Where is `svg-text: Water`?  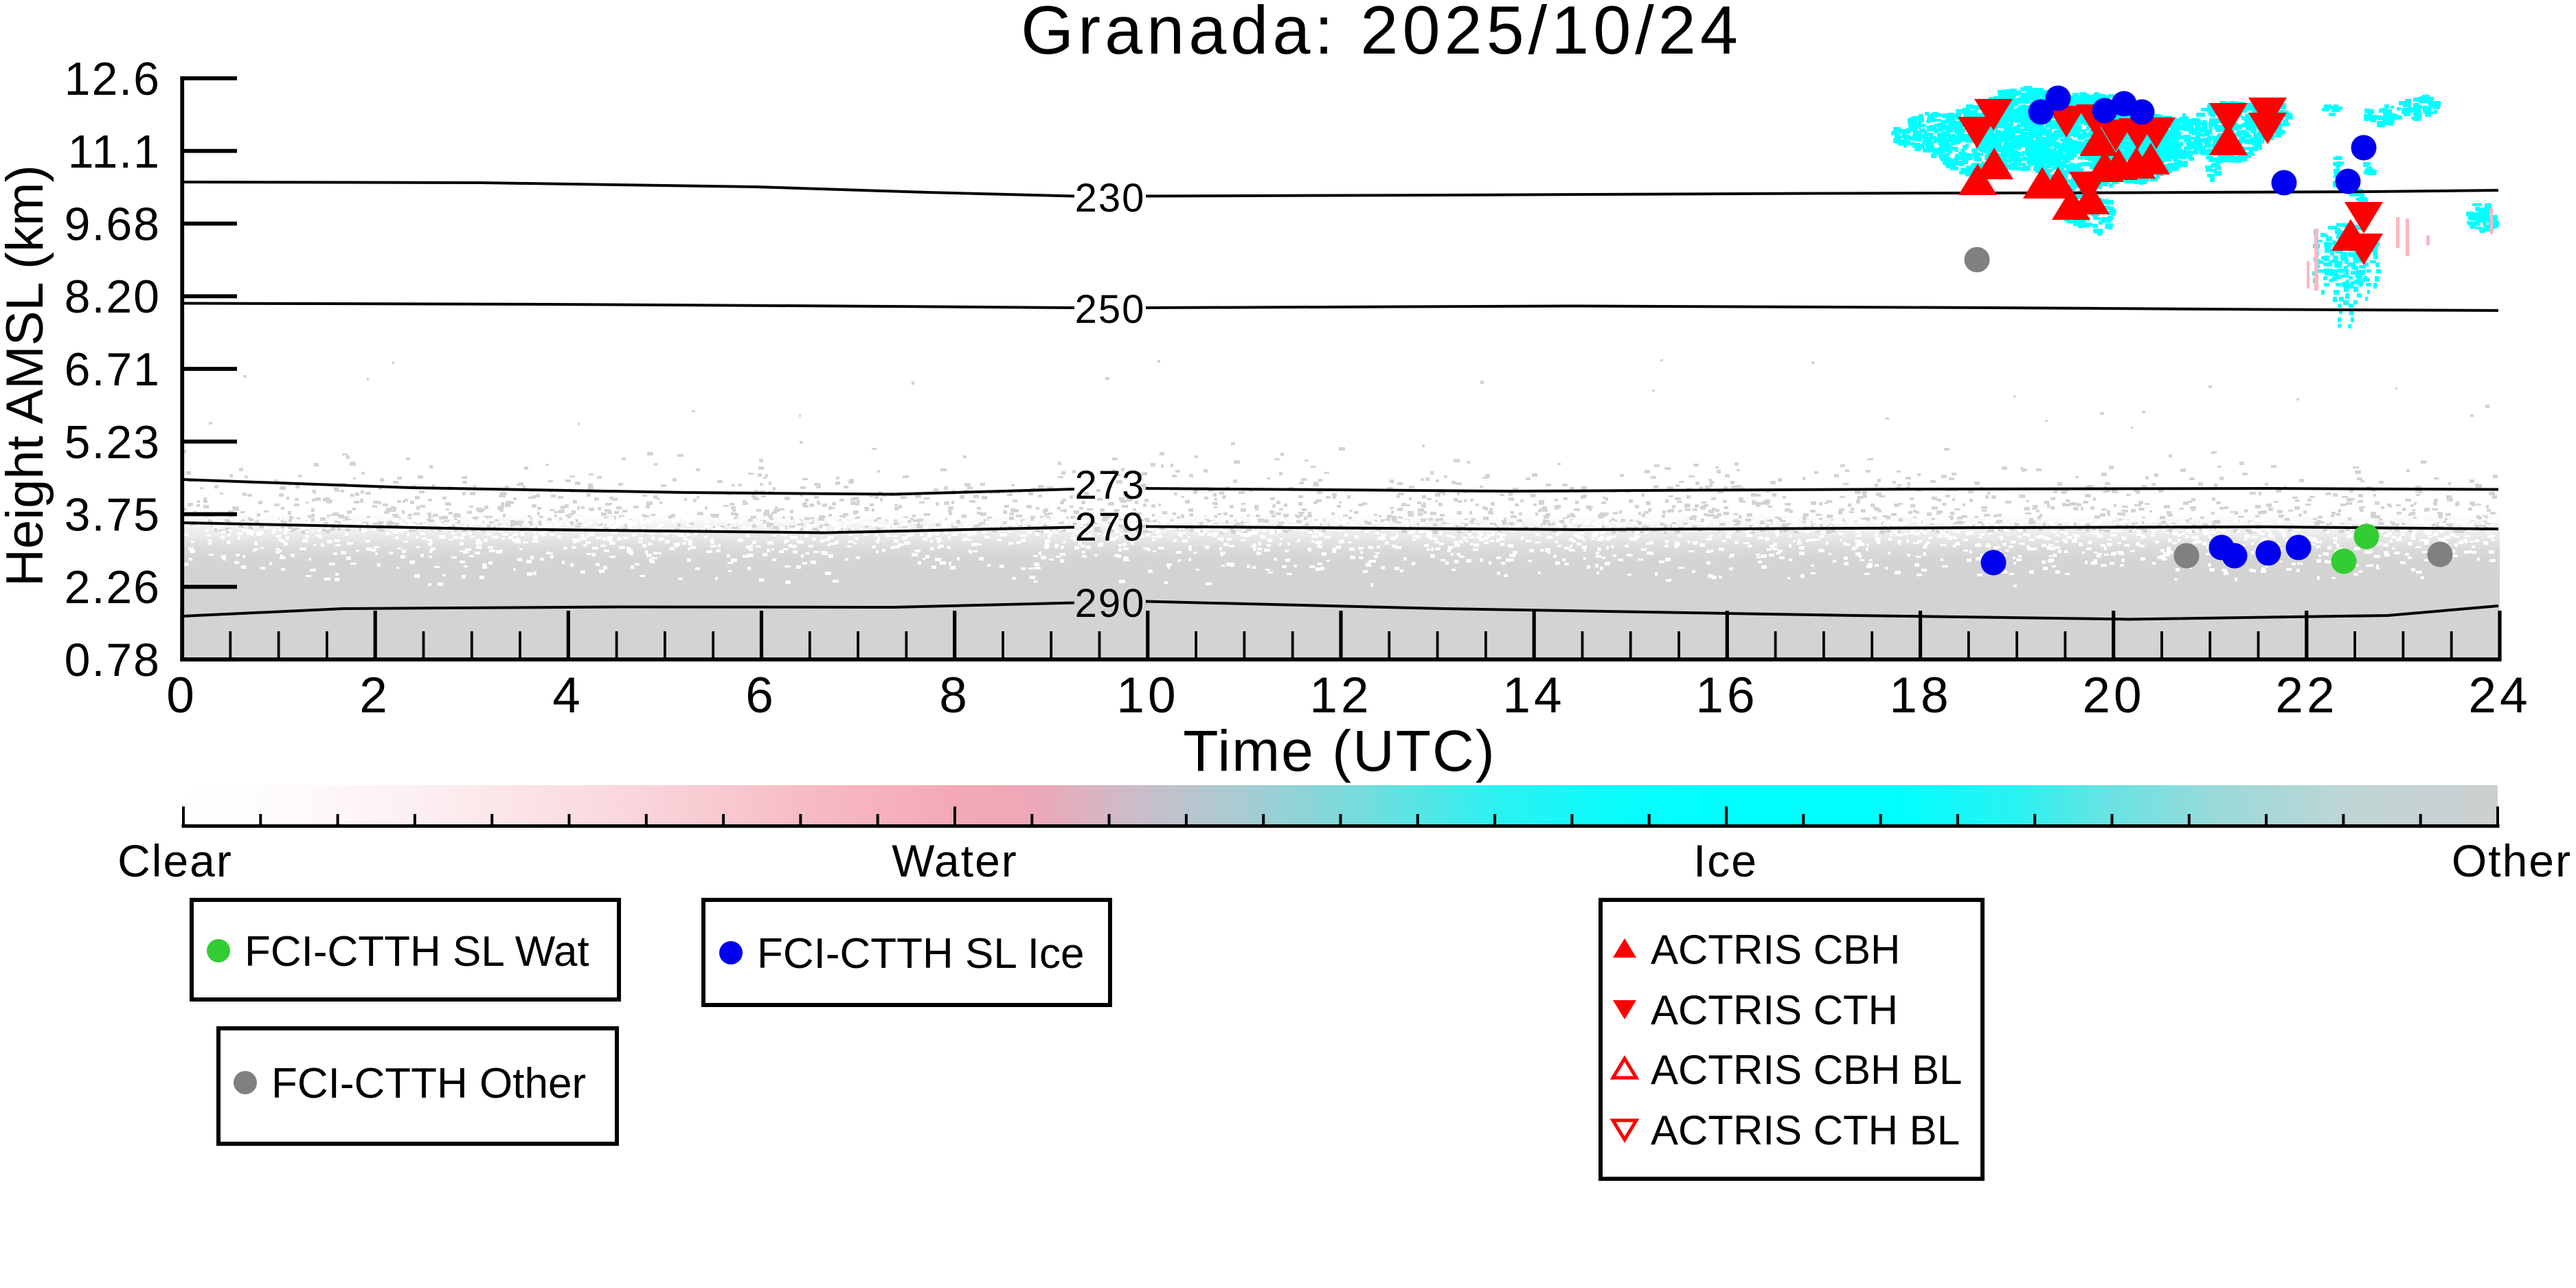
svg-text: Water is located at coordinates (955, 860).